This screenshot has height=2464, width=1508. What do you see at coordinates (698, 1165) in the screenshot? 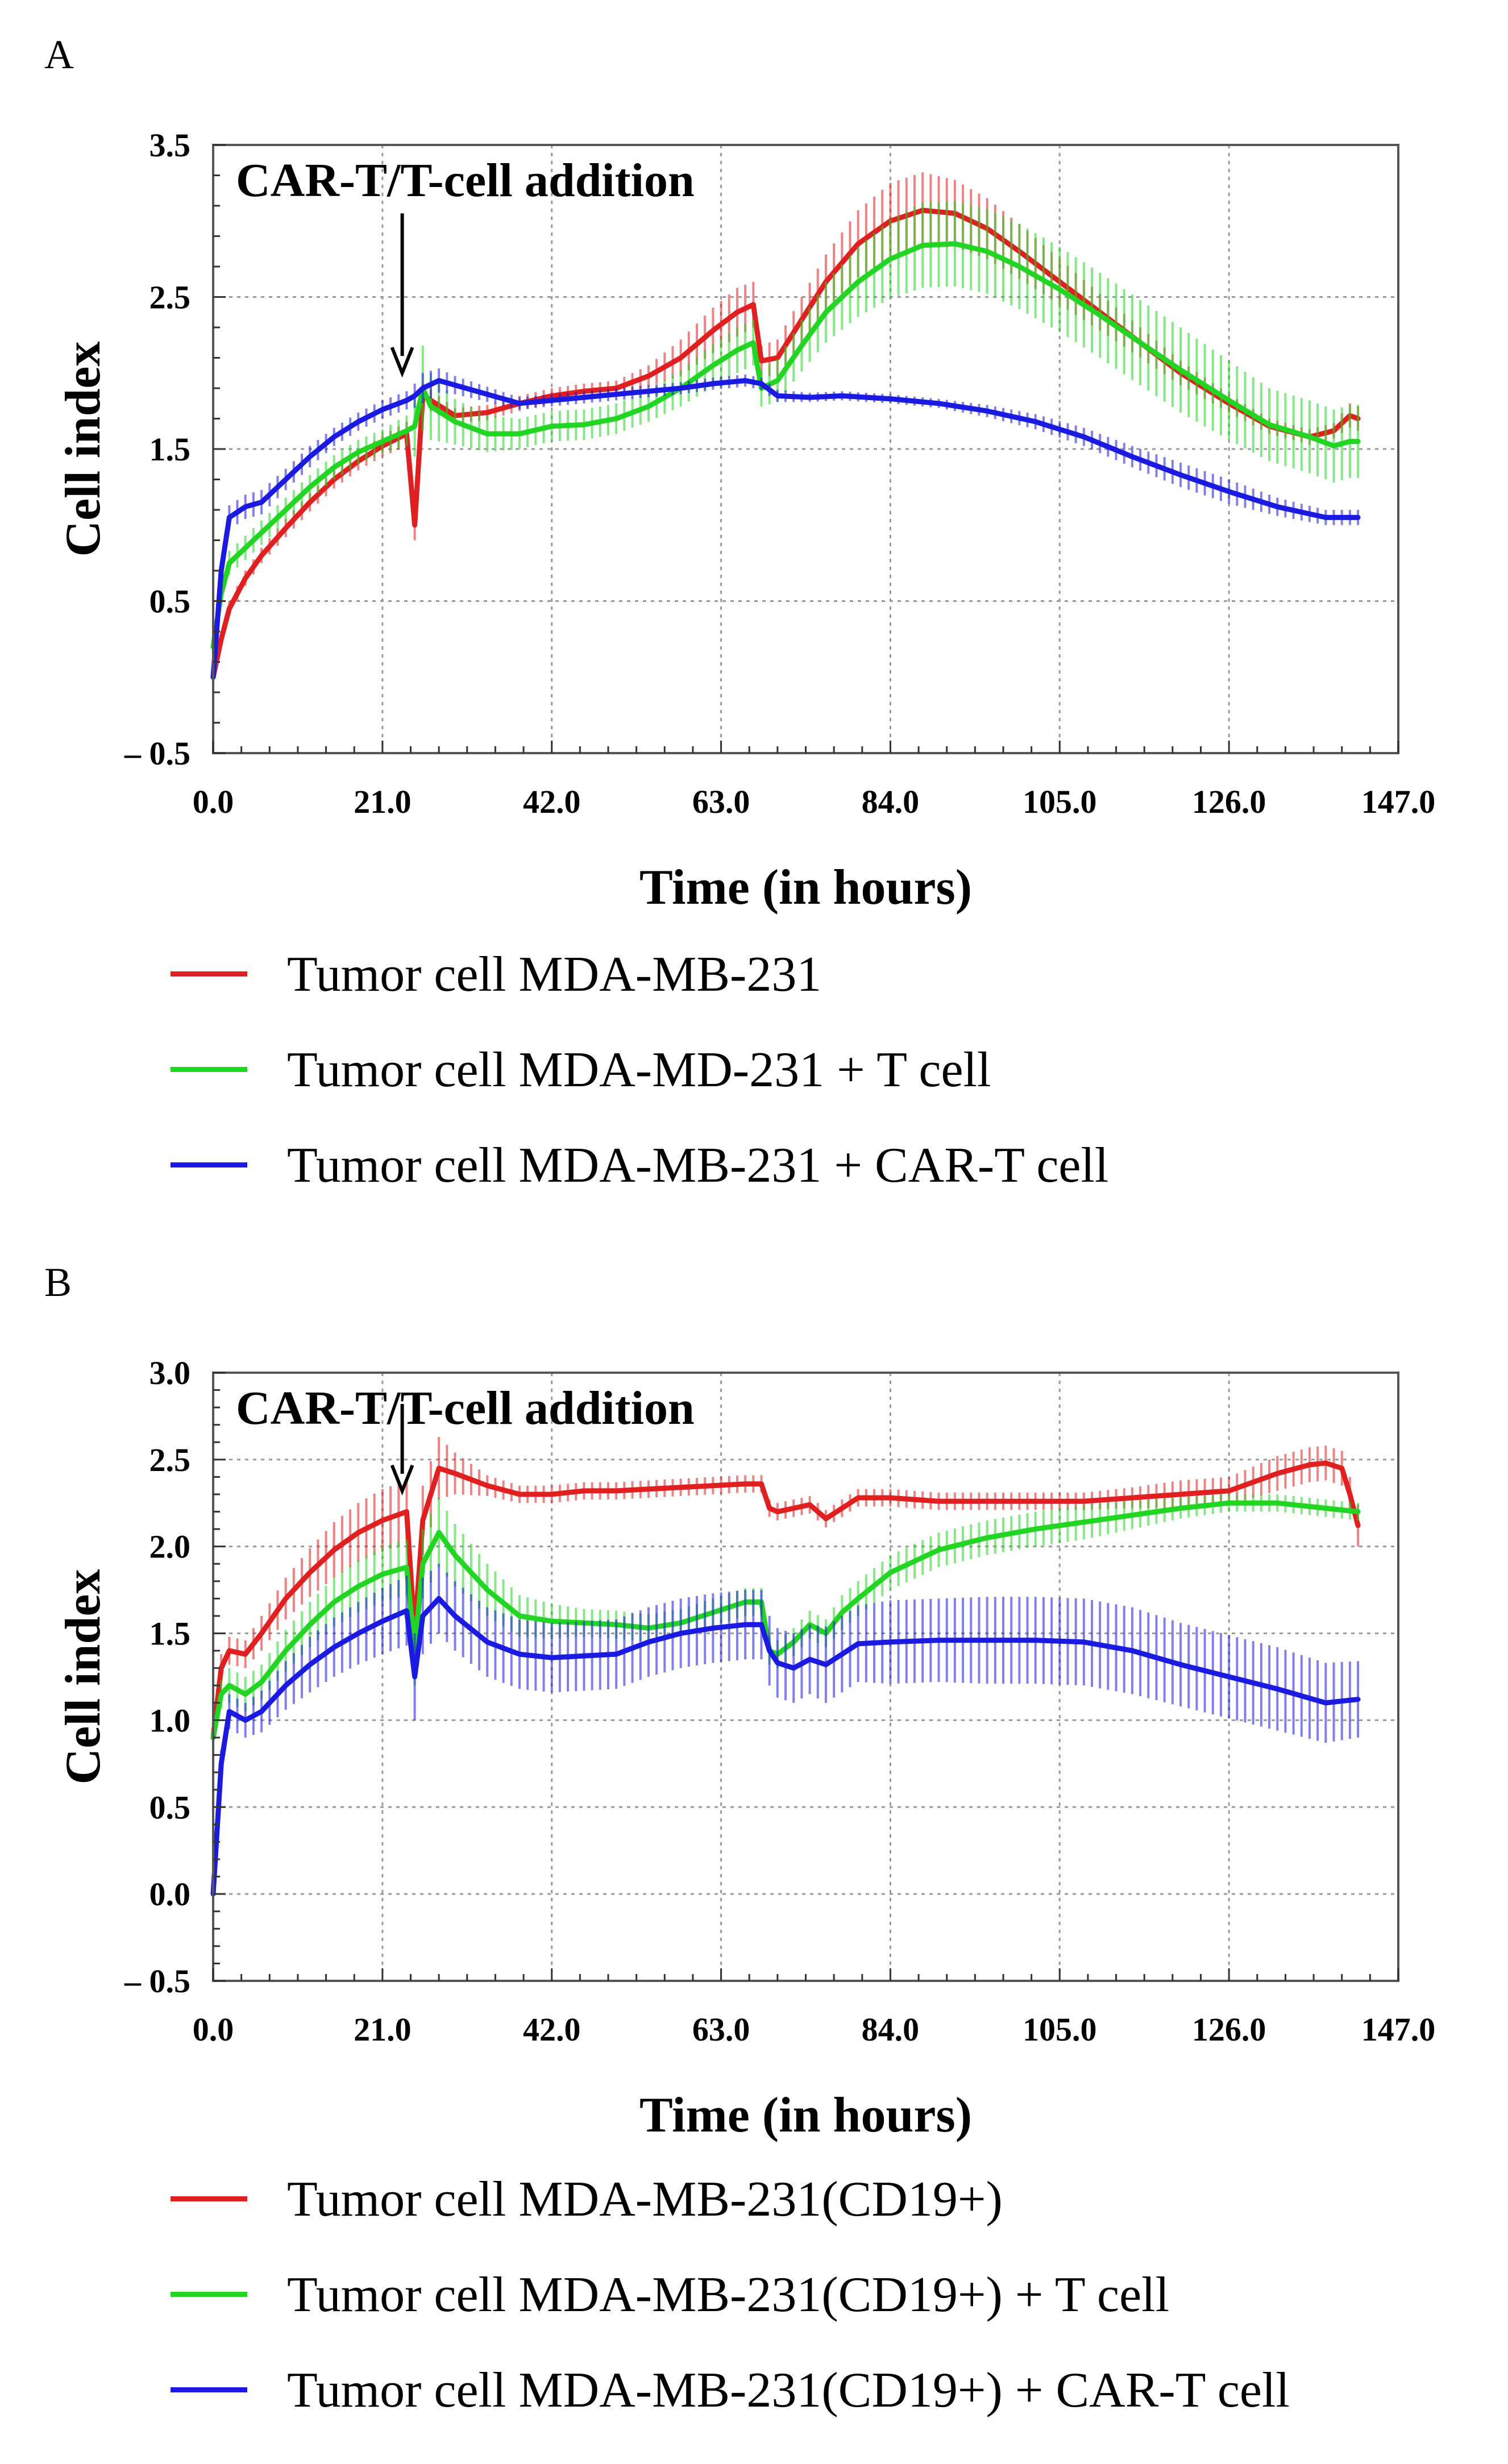
I see `legend-label: Tumor cell MDA-MB-231 + CAR-T cell` at bounding box center [698, 1165].